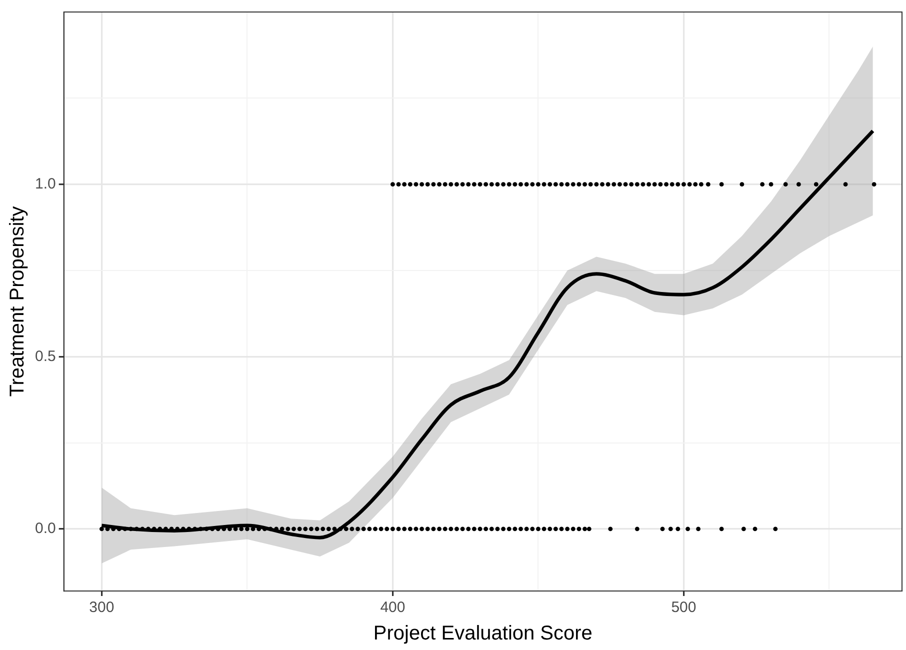 The width and height of the screenshot is (906, 650). What do you see at coordinates (482, 633) in the screenshot?
I see `x-axis-title: Project Evaluation Score` at bounding box center [482, 633].